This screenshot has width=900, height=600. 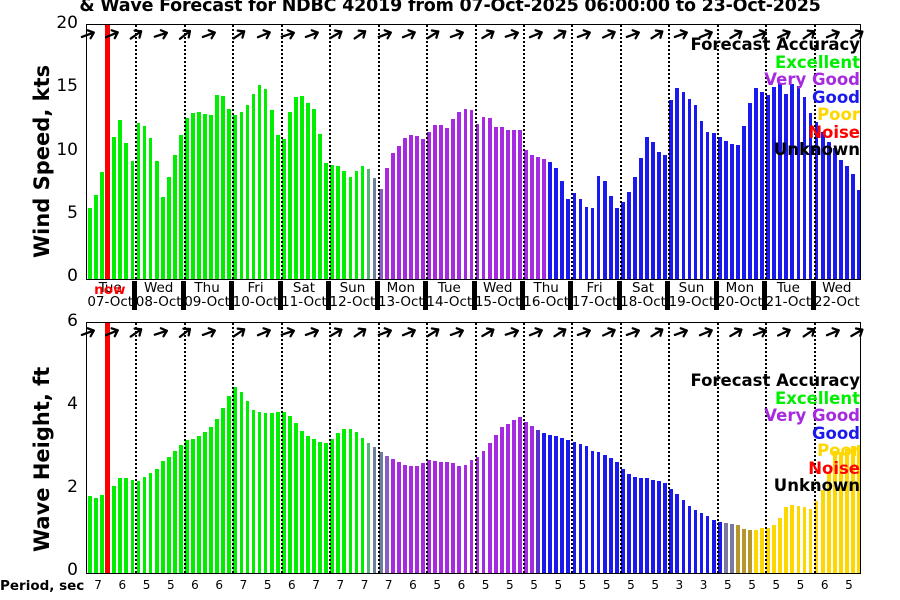 I want to click on date-axis-day: Fri 10-Oct, so click(x=255, y=295).